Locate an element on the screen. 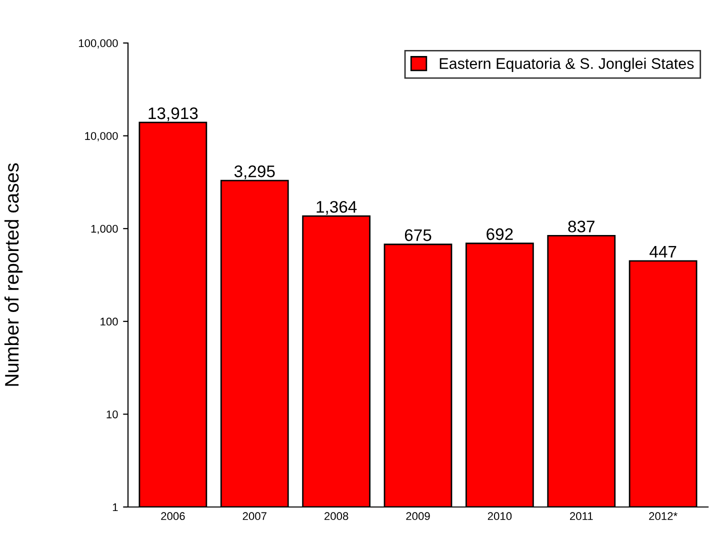  y-tick-label: 100,000 is located at coordinates (98, 43).